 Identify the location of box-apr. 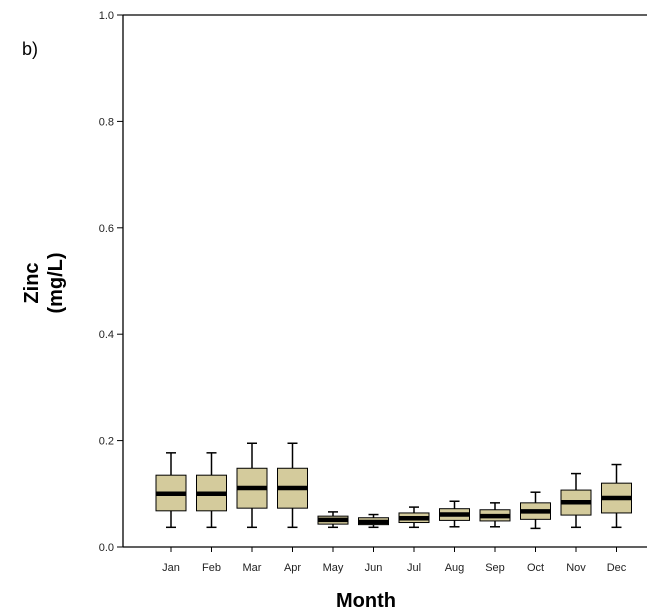
(292, 485).